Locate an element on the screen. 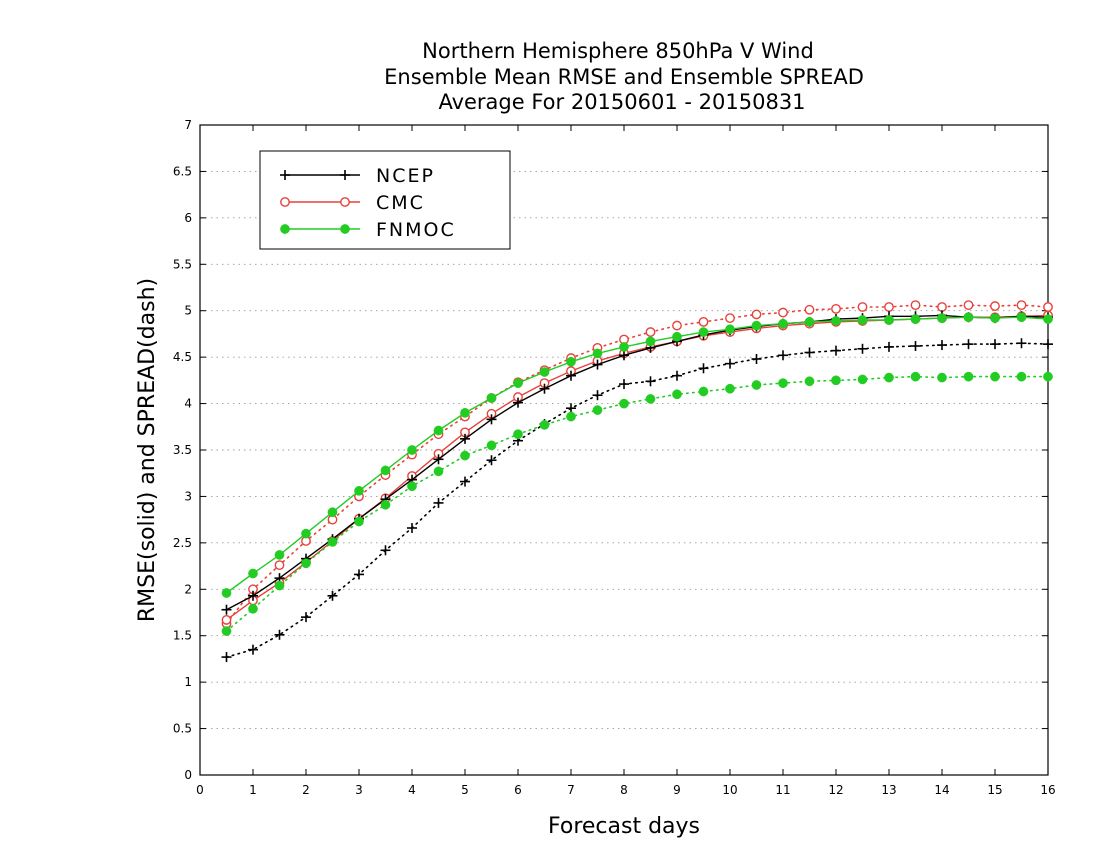 This screenshot has height=850, width=1100. title-line-3: Average For 20150601 - 20150831 is located at coordinates (621, 102).